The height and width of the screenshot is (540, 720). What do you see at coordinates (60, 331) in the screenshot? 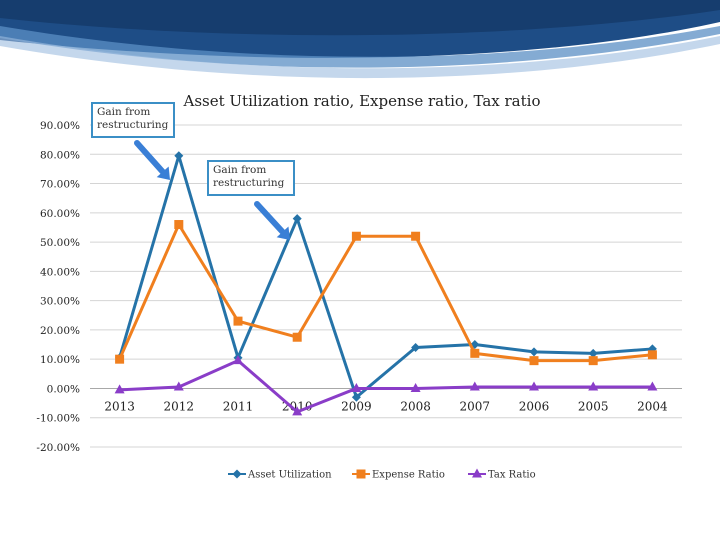
I see `y-tick-label: 20.00%` at bounding box center [60, 331].